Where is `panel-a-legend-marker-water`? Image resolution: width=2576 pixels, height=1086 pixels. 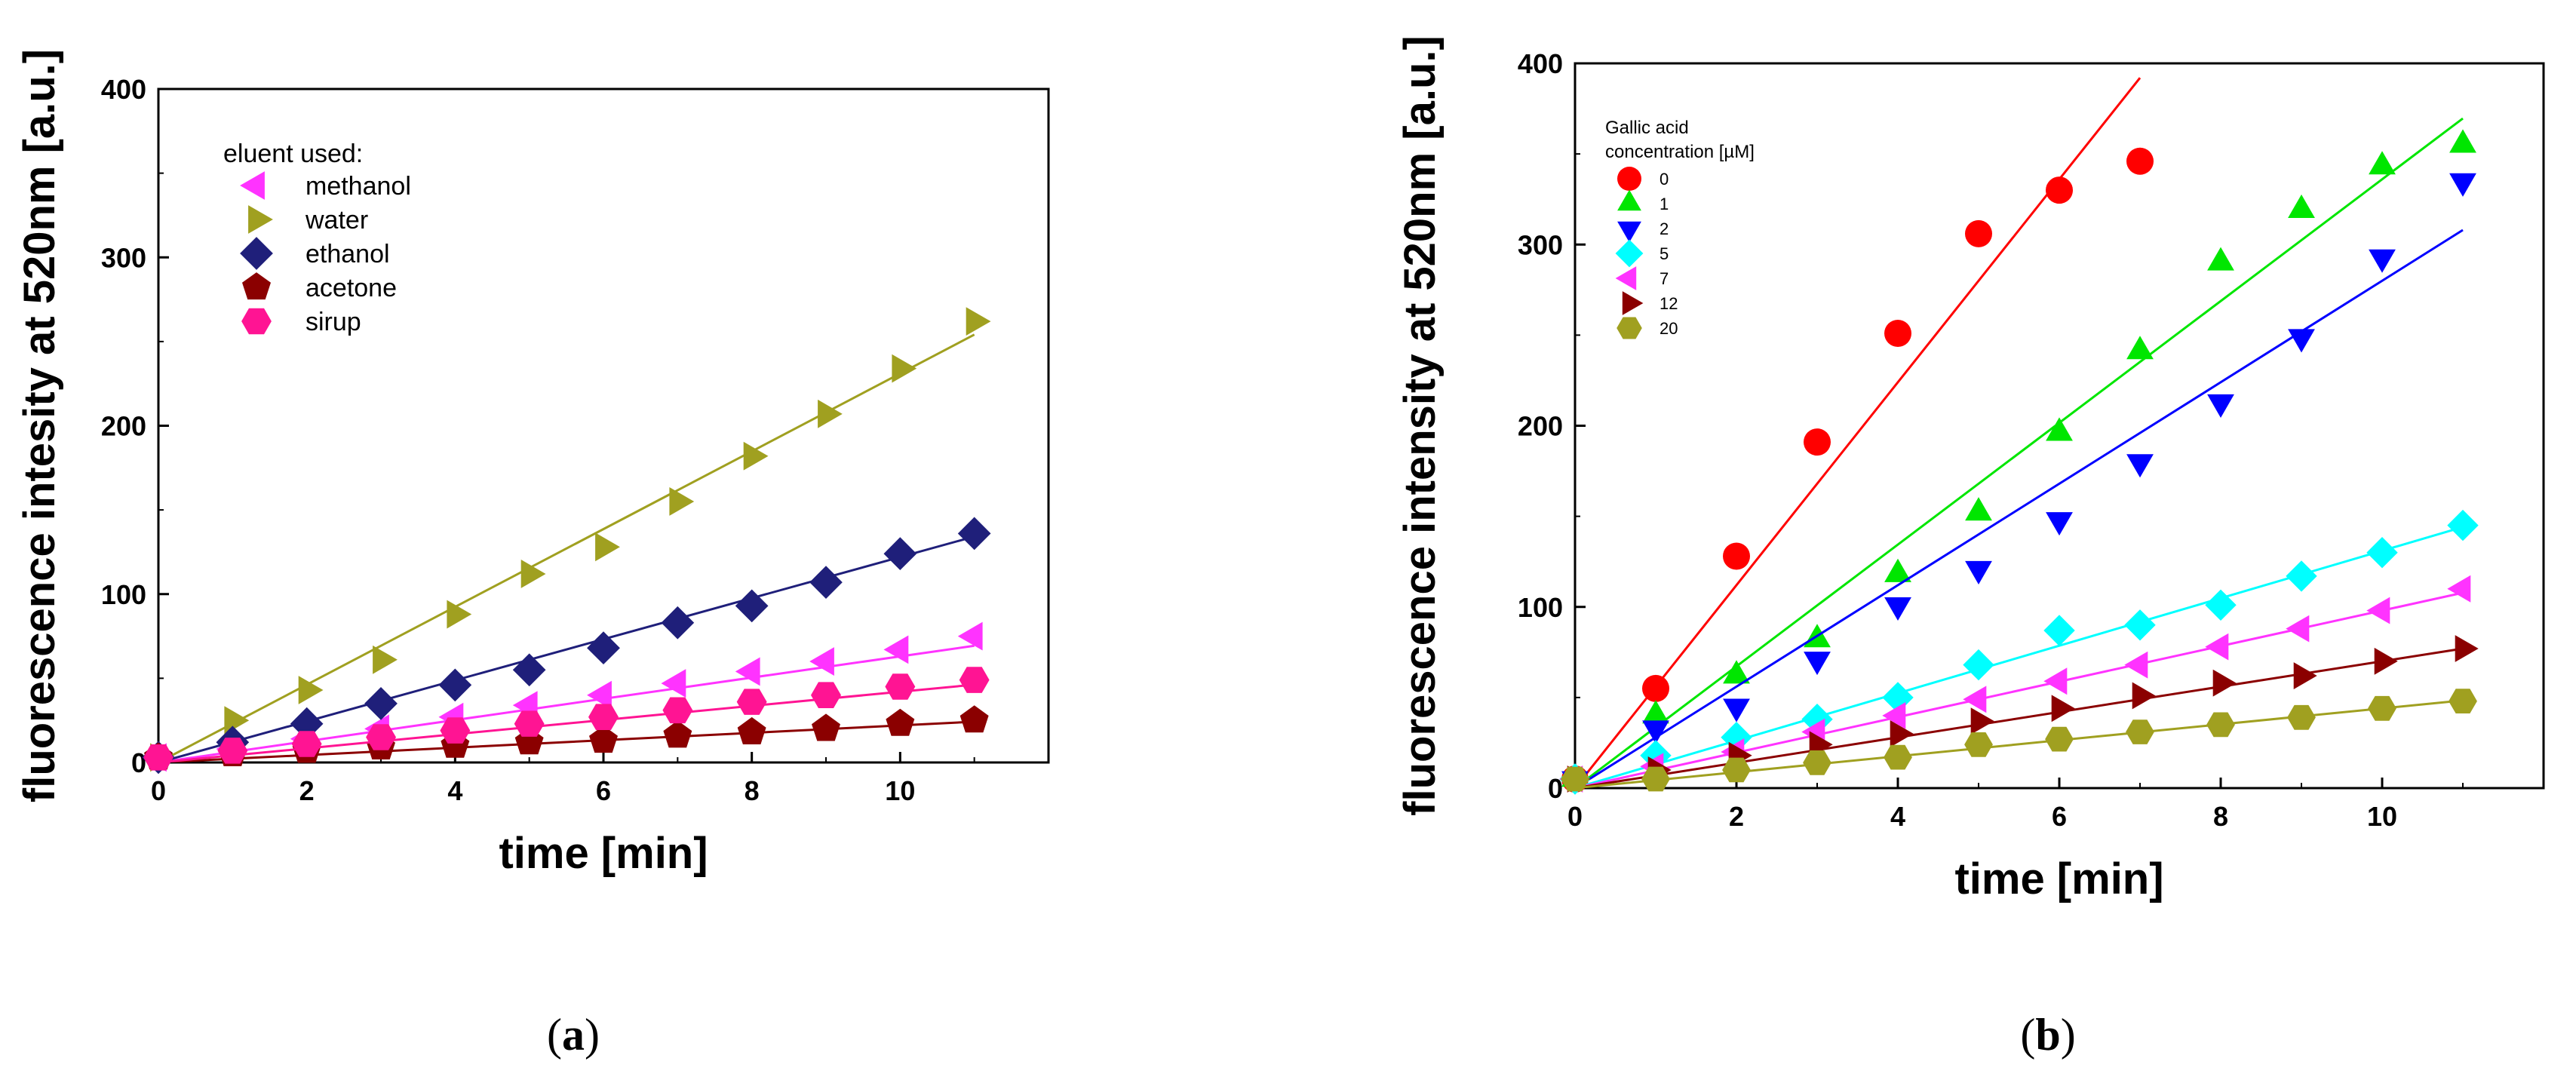 panel-a-legend-marker-water is located at coordinates (260, 219).